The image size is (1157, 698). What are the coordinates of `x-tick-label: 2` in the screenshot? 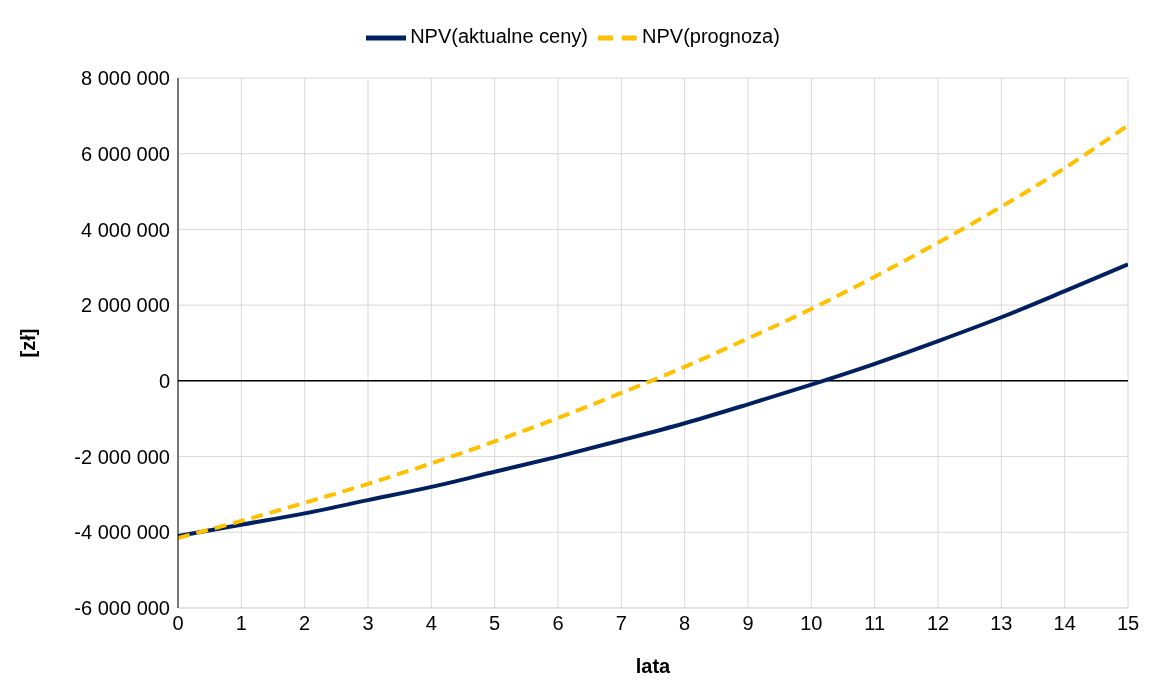 It's located at (305, 623).